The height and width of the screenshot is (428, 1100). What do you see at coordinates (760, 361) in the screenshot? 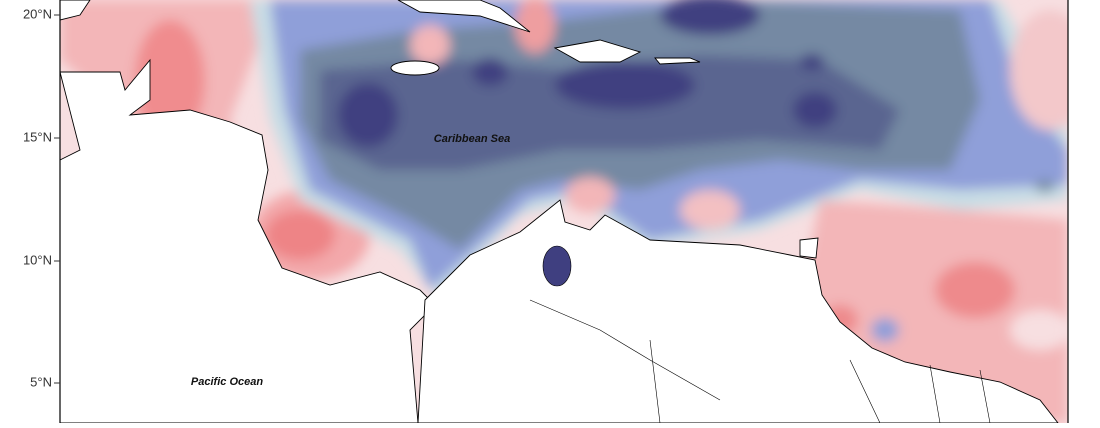
I see `country-border` at bounding box center [760, 361].